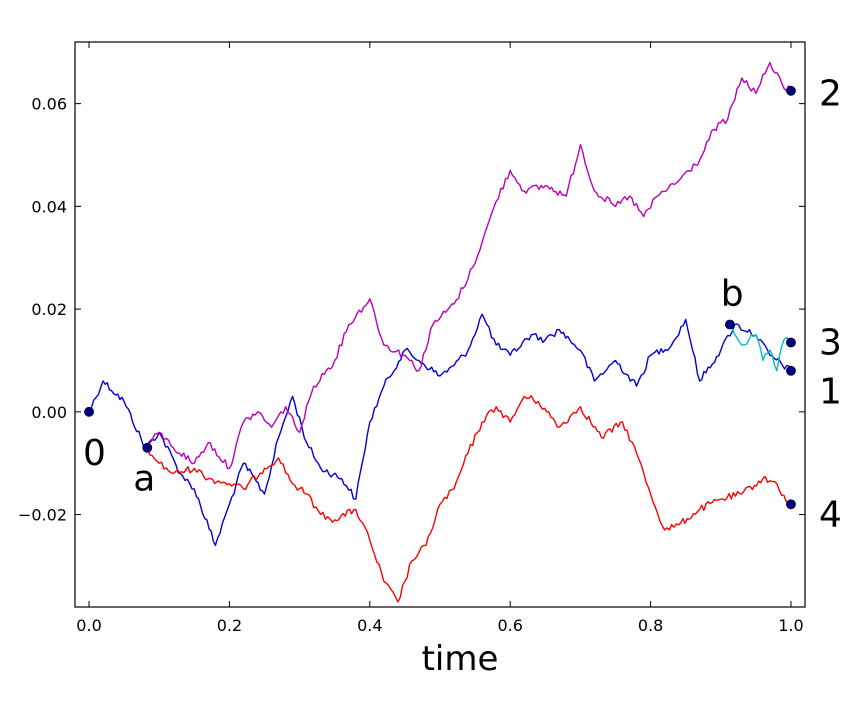 The width and height of the screenshot is (853, 703). Describe the element at coordinates (509, 625) in the screenshot. I see `x-tick-label: 0.6` at that location.